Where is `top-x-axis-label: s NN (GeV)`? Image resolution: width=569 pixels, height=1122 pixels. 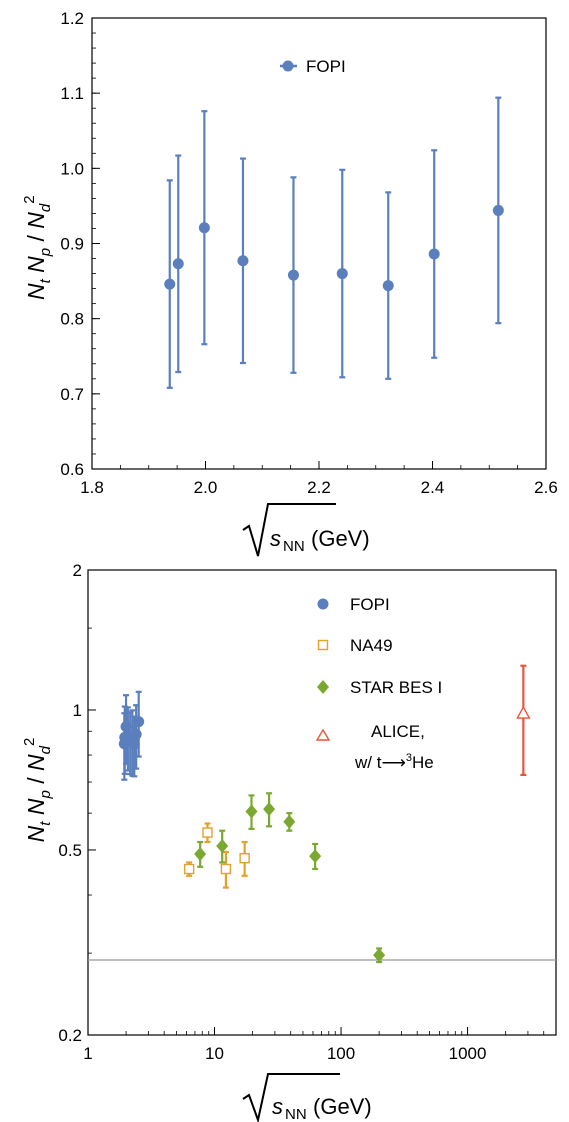
top-x-axis-label: s NN (GeV) is located at coordinates (306, 530).